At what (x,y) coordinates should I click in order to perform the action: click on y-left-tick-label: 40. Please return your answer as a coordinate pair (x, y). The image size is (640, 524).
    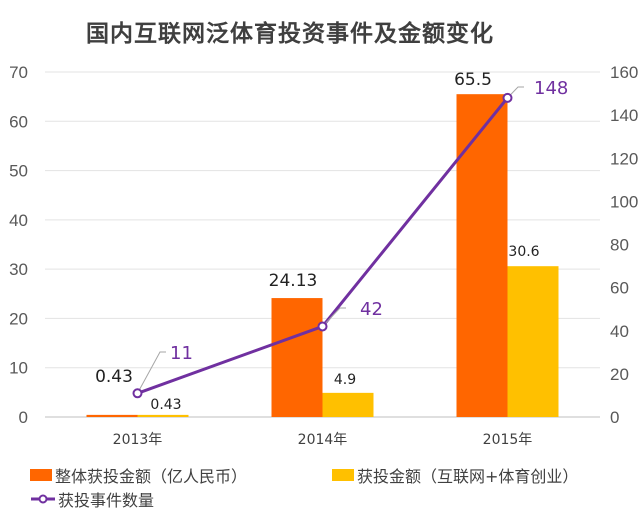
    Looking at the image, I should click on (18, 220).